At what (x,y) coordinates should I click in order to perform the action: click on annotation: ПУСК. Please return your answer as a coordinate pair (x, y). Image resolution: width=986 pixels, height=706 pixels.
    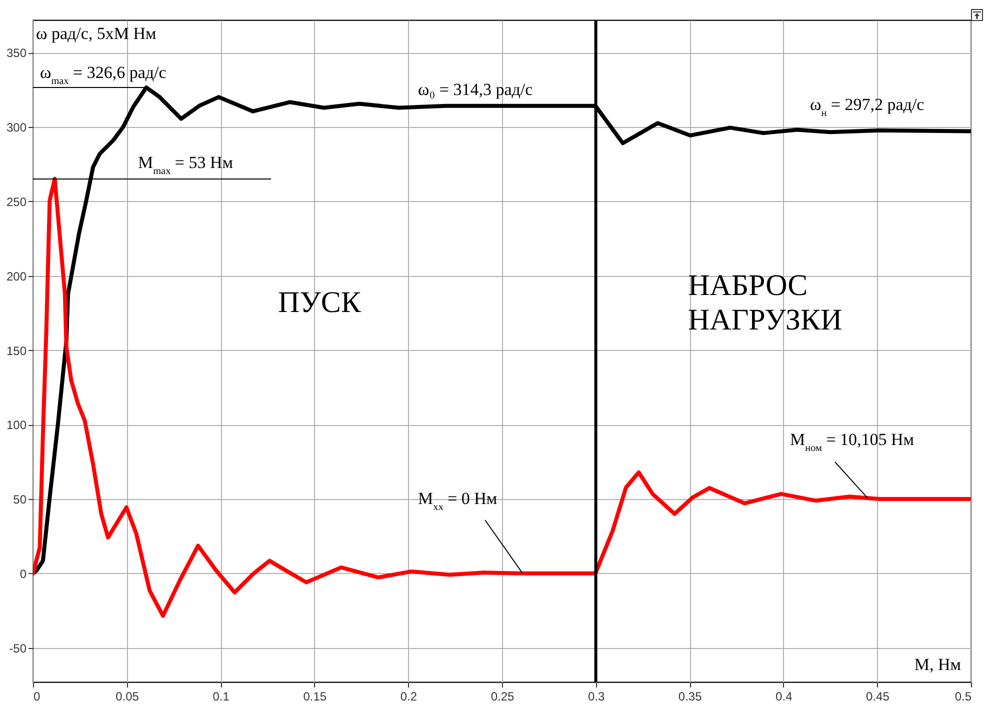
    Looking at the image, I should click on (320, 302).